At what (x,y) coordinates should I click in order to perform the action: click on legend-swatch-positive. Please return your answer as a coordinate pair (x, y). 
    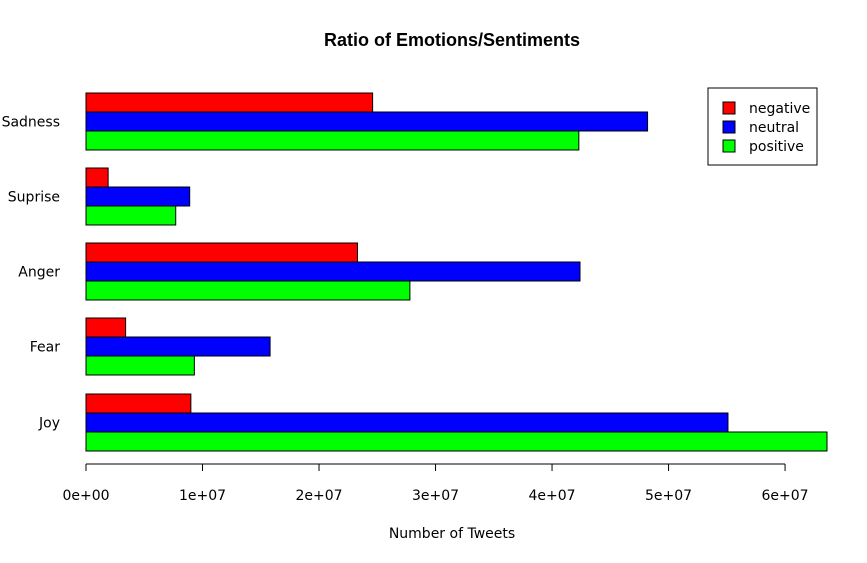
    Looking at the image, I should click on (729, 146).